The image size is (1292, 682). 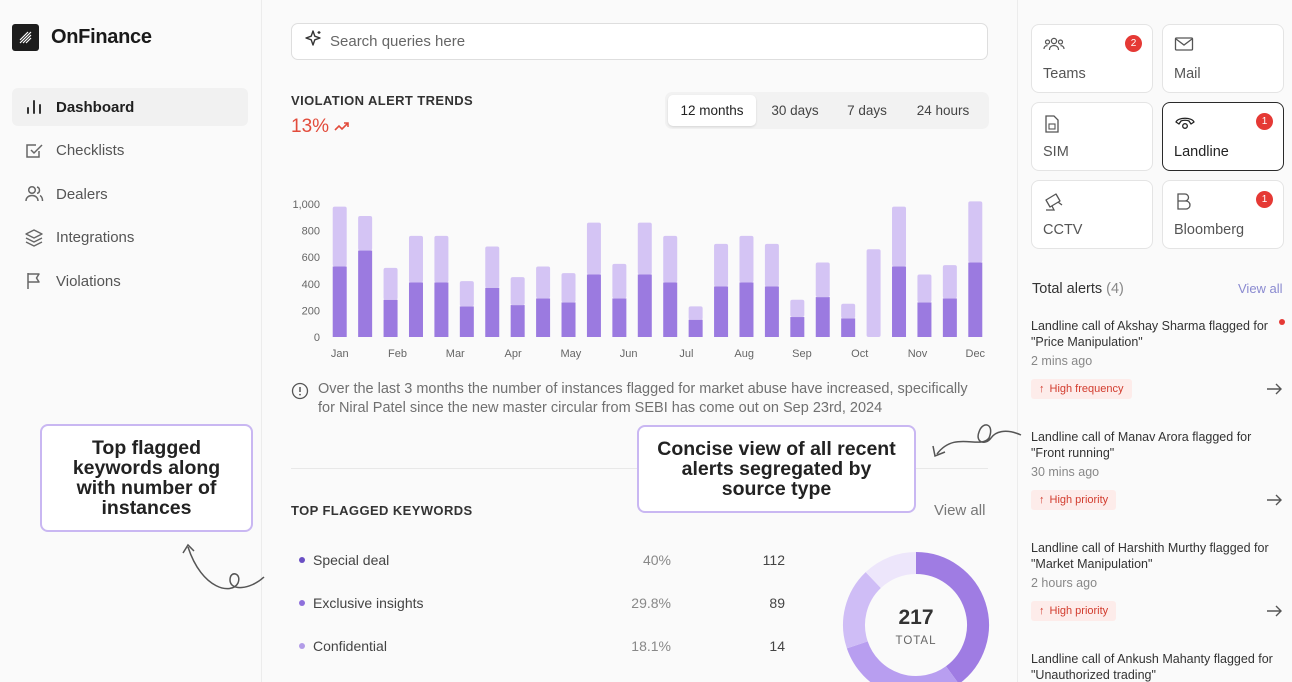 What do you see at coordinates (310, 126) in the screenshot?
I see `trend-change-value: 13%` at bounding box center [310, 126].